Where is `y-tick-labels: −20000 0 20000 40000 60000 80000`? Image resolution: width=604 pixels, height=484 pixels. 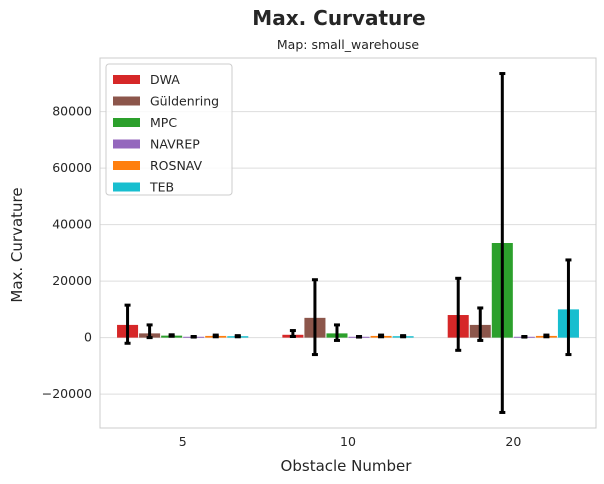
y-tick-labels: −20000 0 20000 40000 60000 80000 is located at coordinates (67, 252).